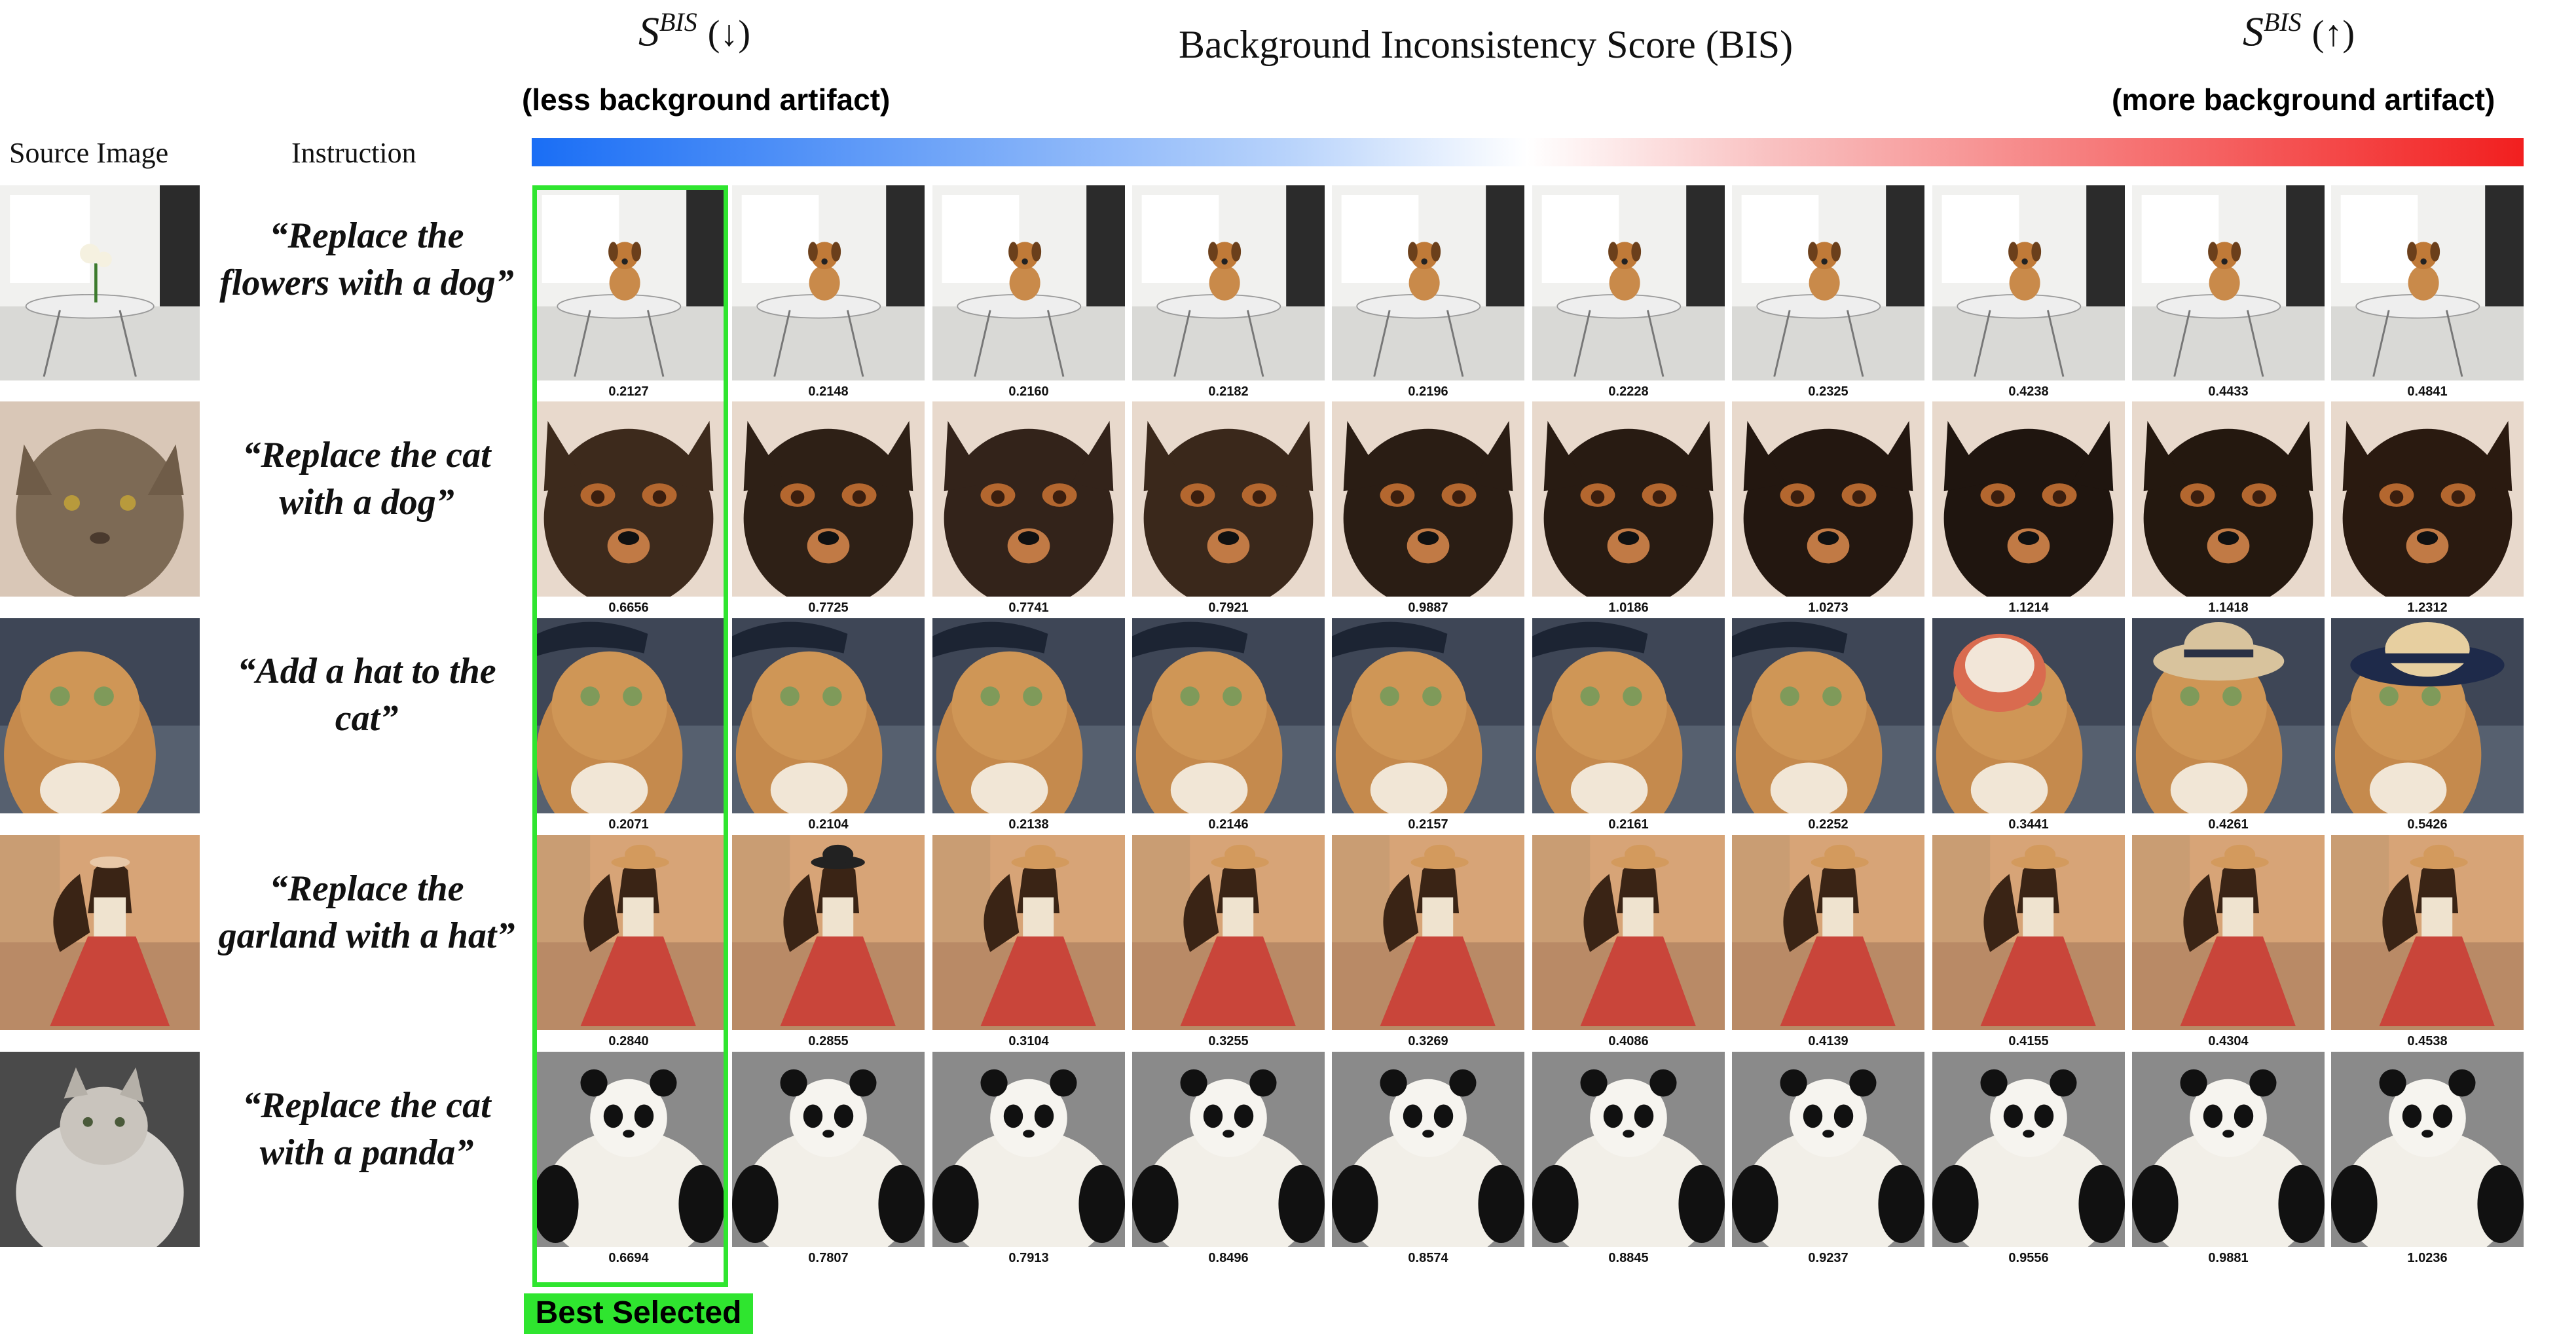  I want to click on bis-score: 0.2127, so click(628, 391).